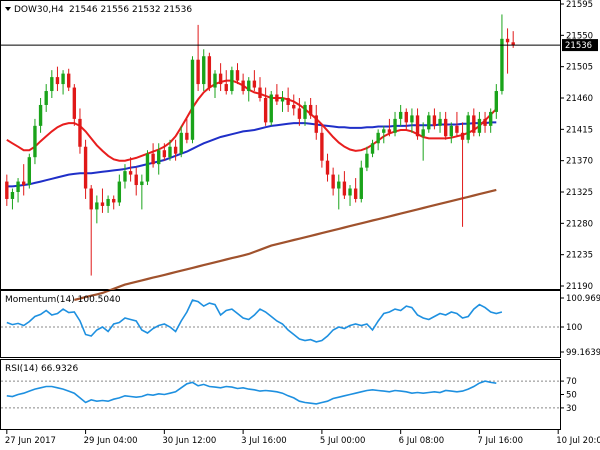  I want to click on current-price-tag-label: 21536, so click(578, 46).